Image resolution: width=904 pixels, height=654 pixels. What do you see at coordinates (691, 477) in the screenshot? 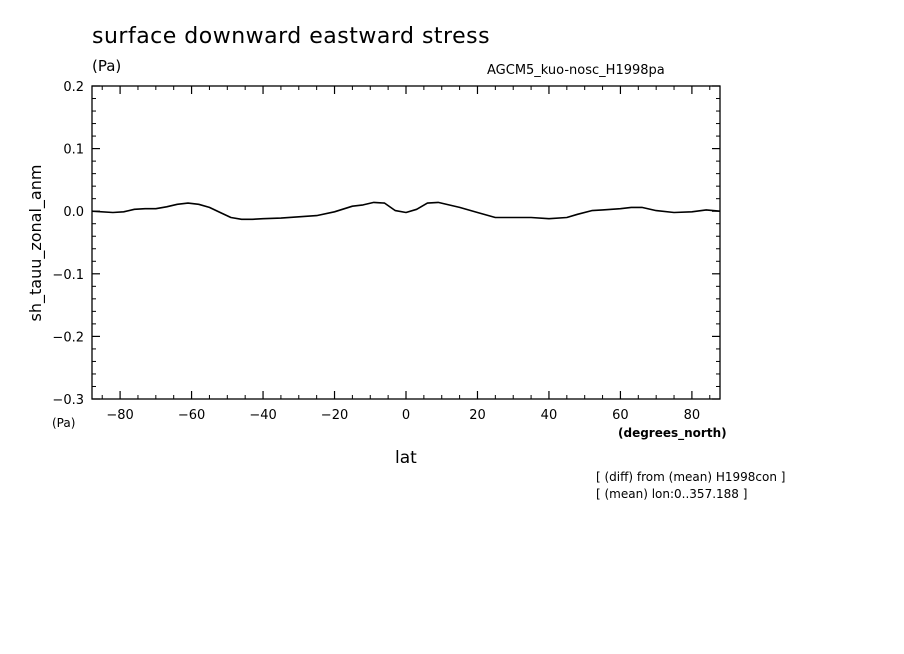
I see `note-diff: [ (diff) from (mean) H1998con ]` at bounding box center [691, 477].